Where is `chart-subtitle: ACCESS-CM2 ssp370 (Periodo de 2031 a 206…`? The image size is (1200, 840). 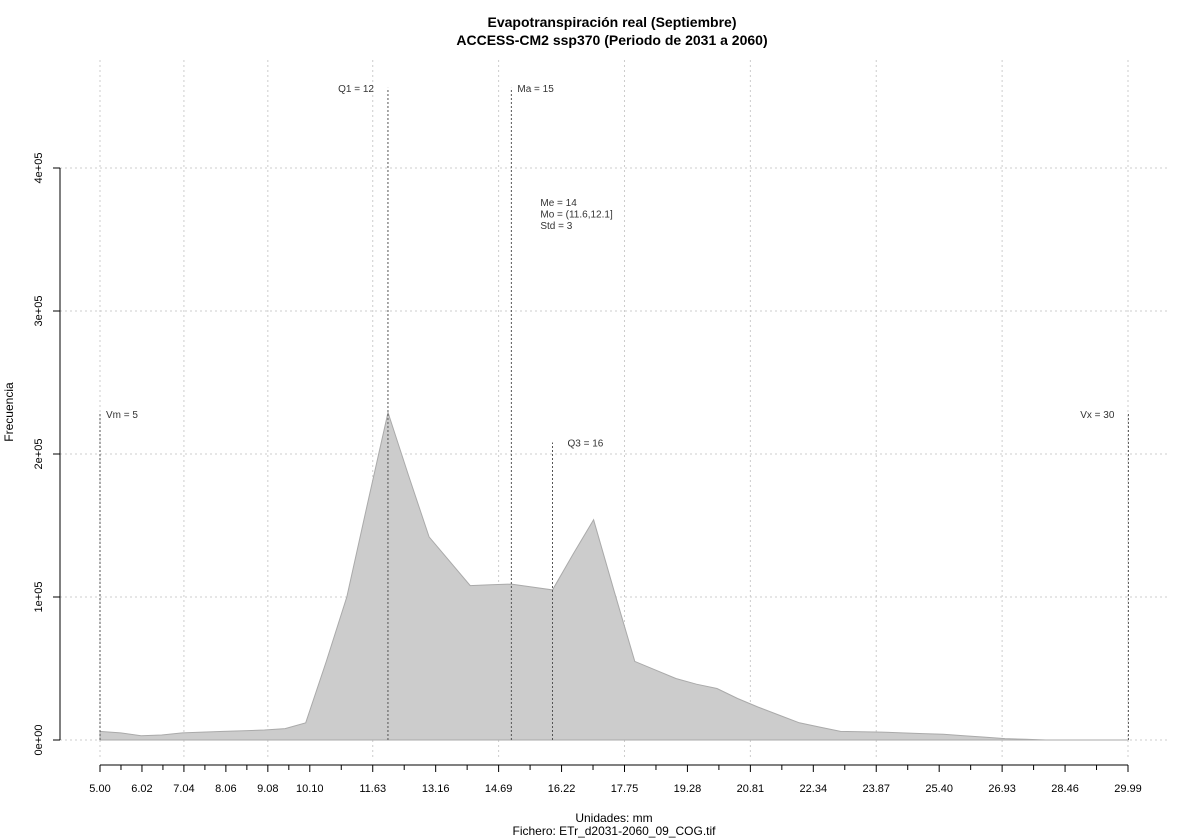
chart-subtitle: ACCESS-CM2 ssp370 (Periodo de 2031 a 206… is located at coordinates (611, 40).